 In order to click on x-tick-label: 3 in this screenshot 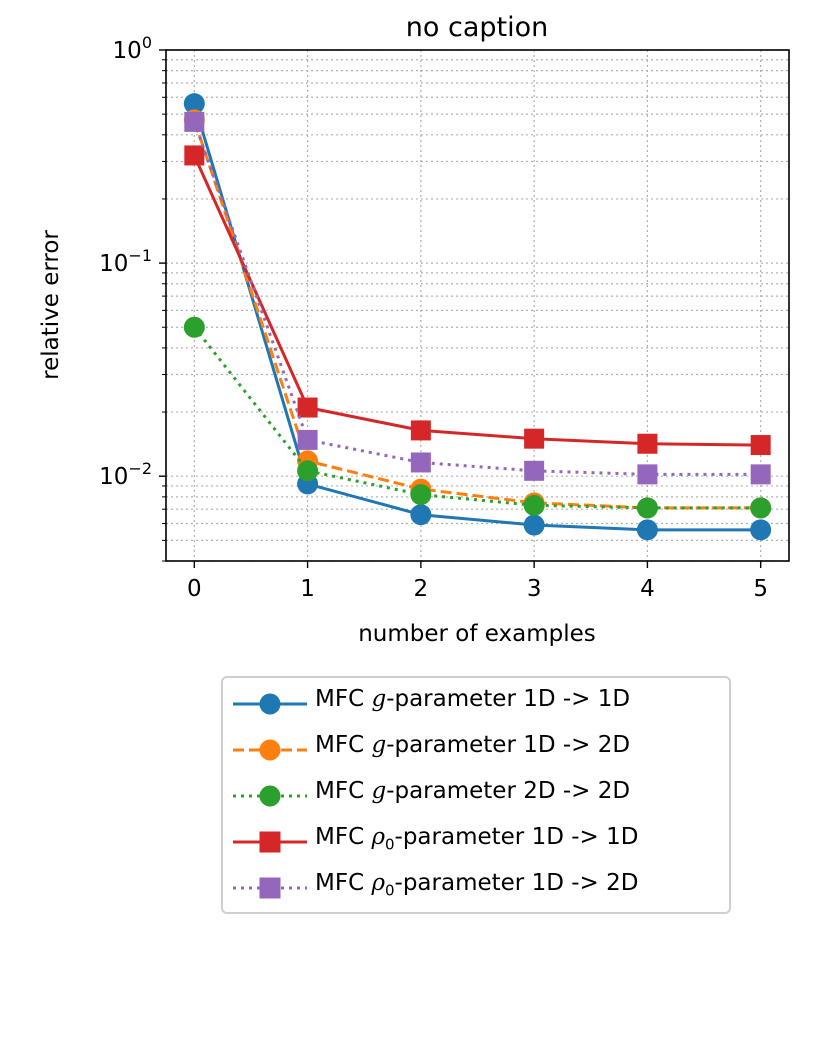, I will do `click(534, 589)`.